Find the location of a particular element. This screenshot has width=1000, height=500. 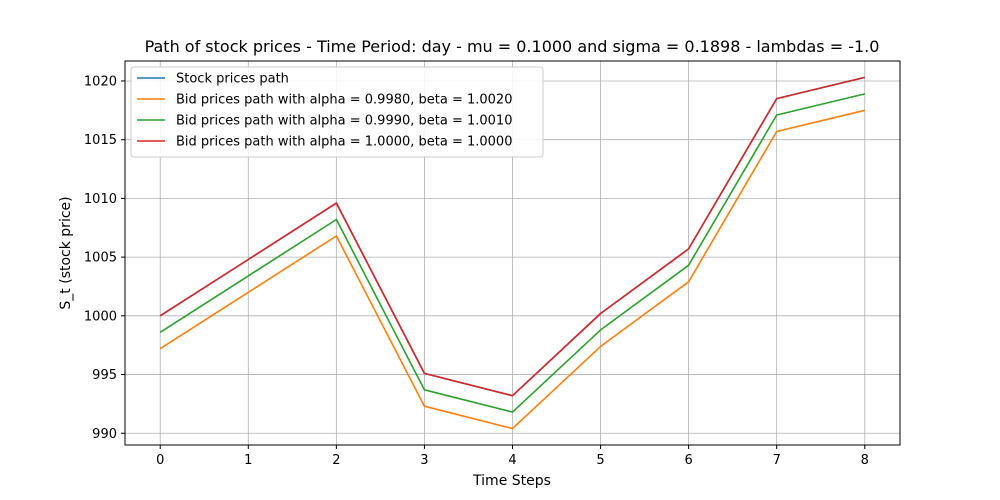

y-axis-ticks: 990 995 1000 1005 1010 1015 1020 is located at coordinates (104, 258).